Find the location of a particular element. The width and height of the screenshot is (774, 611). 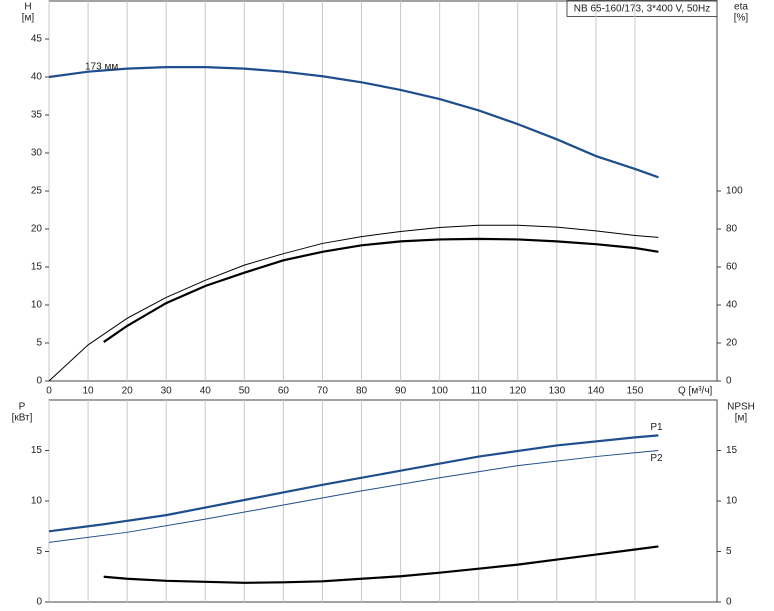

y-label: P is located at coordinates (22, 407).